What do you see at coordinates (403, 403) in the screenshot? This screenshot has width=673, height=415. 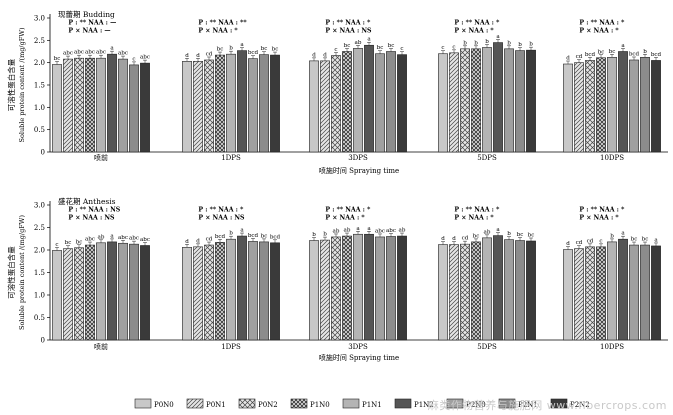 I see `legend-swatch-p1n2` at bounding box center [403, 403].